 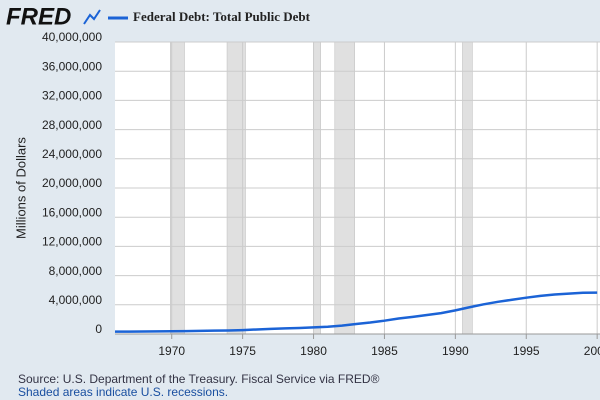 What do you see at coordinates (222, 16) in the screenshot?
I see `legend-label: Federal Debt: Total Public Debt` at bounding box center [222, 16].